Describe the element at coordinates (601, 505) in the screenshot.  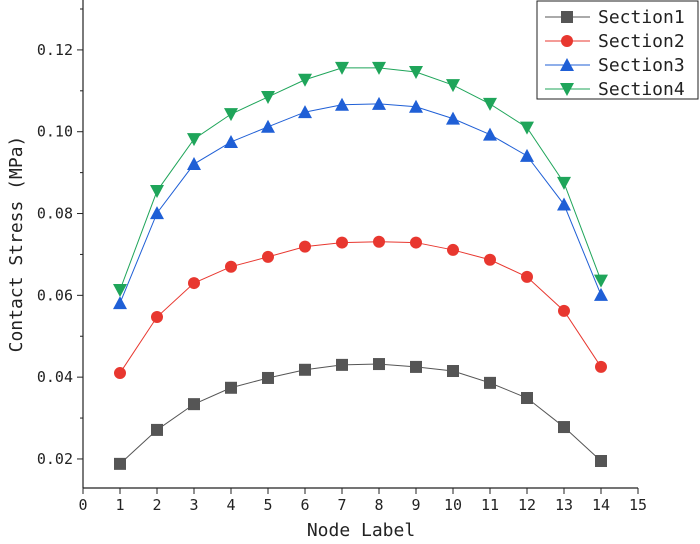
I see `x-tick-label: 14` at that location.